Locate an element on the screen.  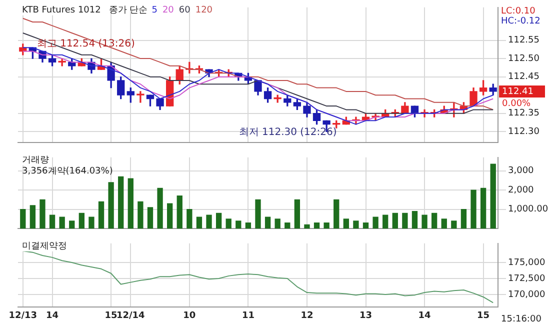
text: LC:0.10 is located at coordinates (518, 11).